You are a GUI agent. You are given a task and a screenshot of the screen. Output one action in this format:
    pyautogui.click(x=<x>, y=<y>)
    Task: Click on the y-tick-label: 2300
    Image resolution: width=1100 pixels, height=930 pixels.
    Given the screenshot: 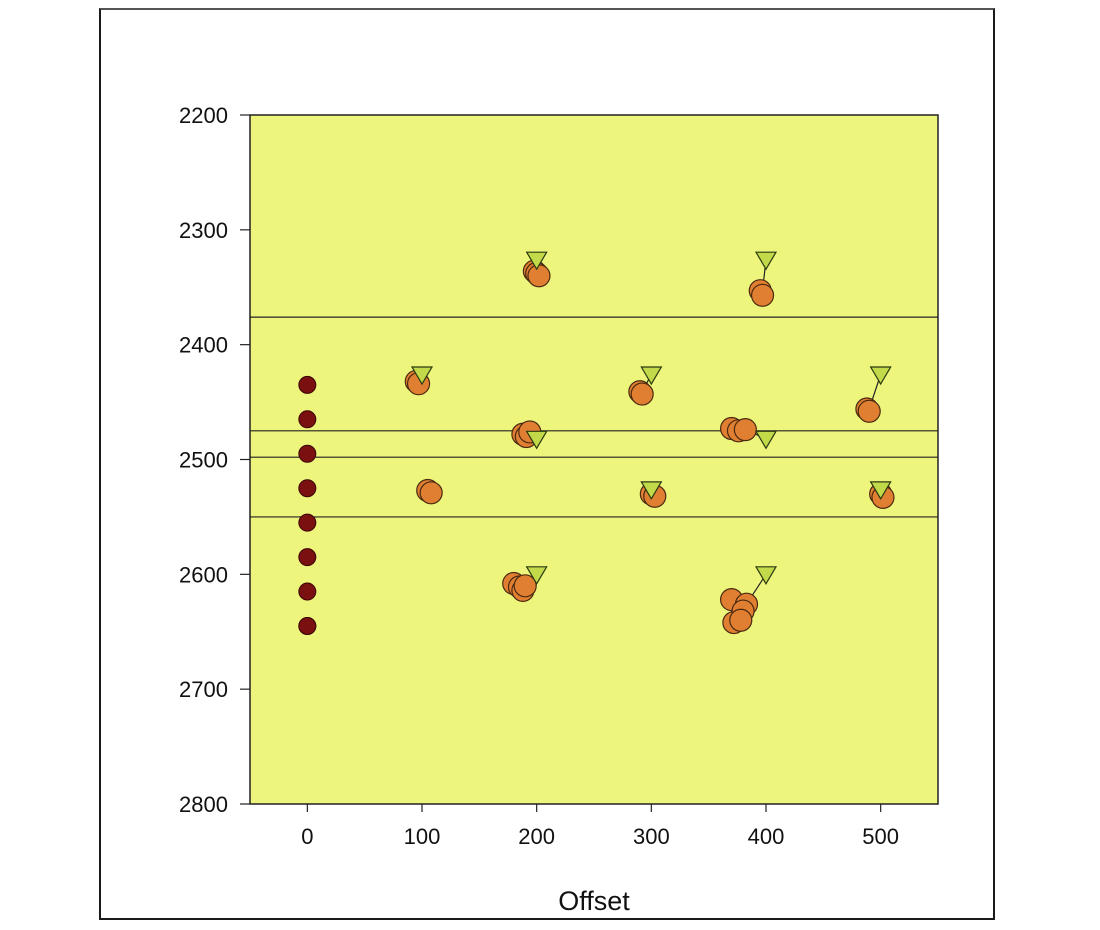 What is the action you would take?
    pyautogui.click(x=203, y=230)
    